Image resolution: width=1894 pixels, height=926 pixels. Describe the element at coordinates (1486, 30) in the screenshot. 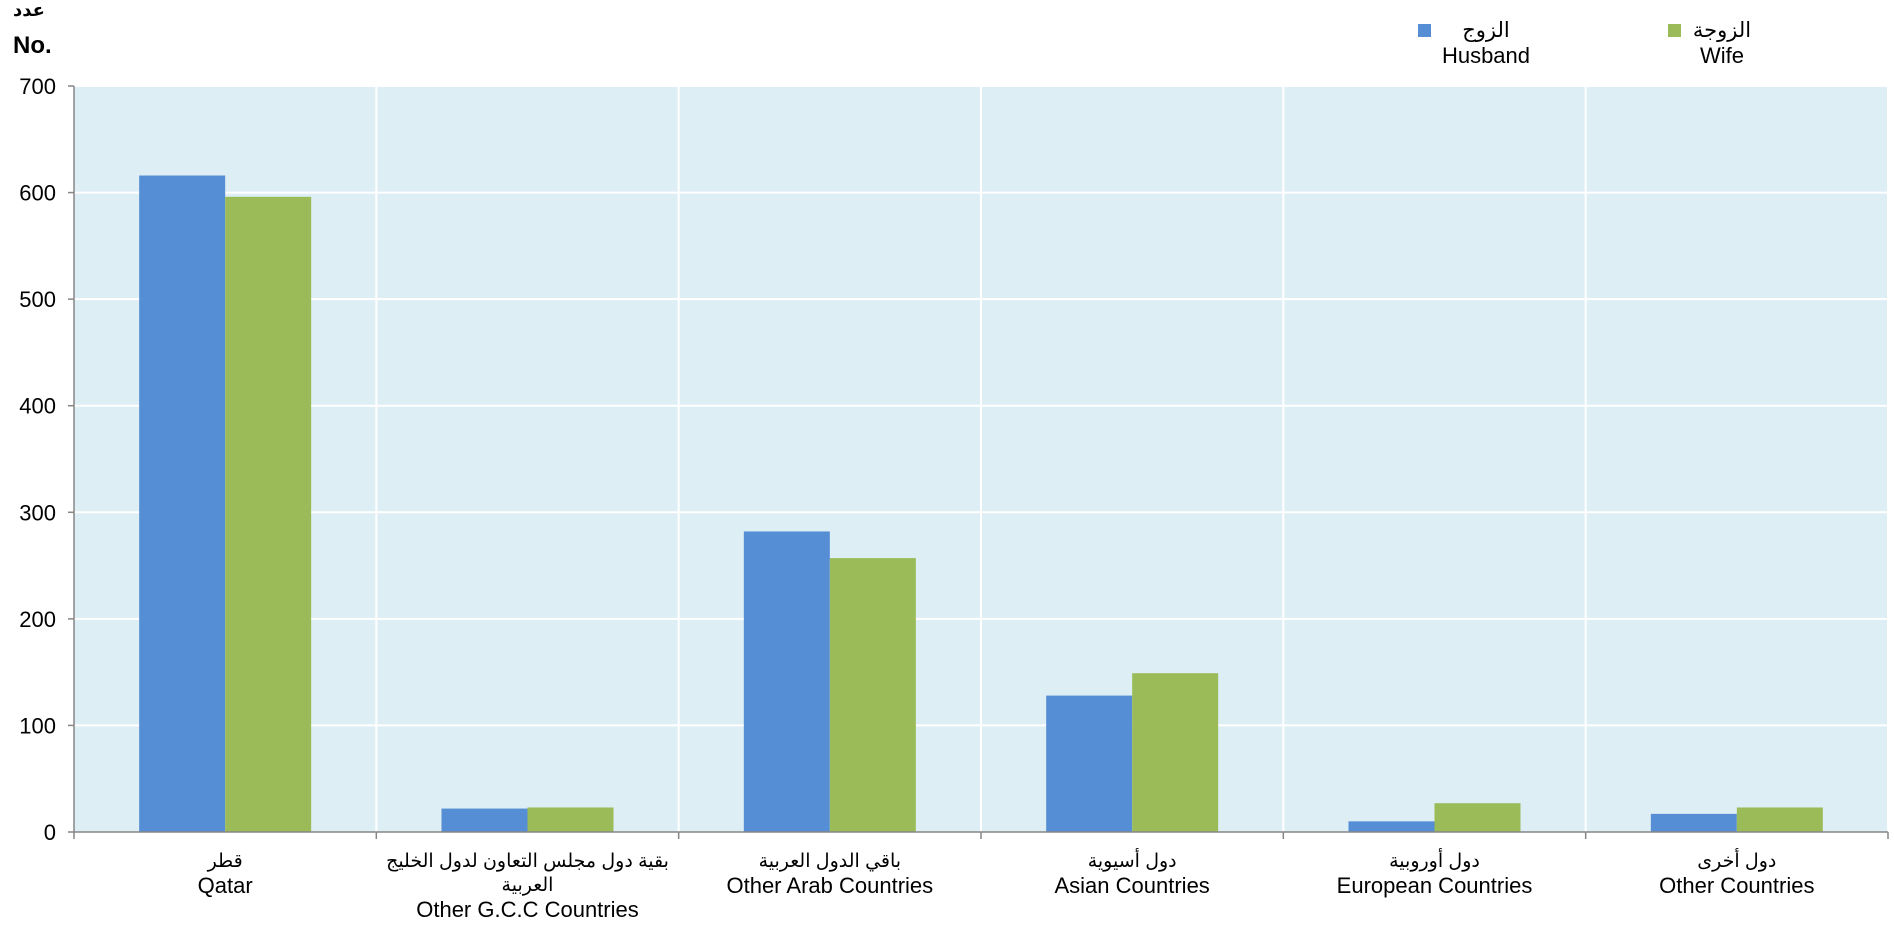

I see `legend-label-arabic: الزوج` at that location.